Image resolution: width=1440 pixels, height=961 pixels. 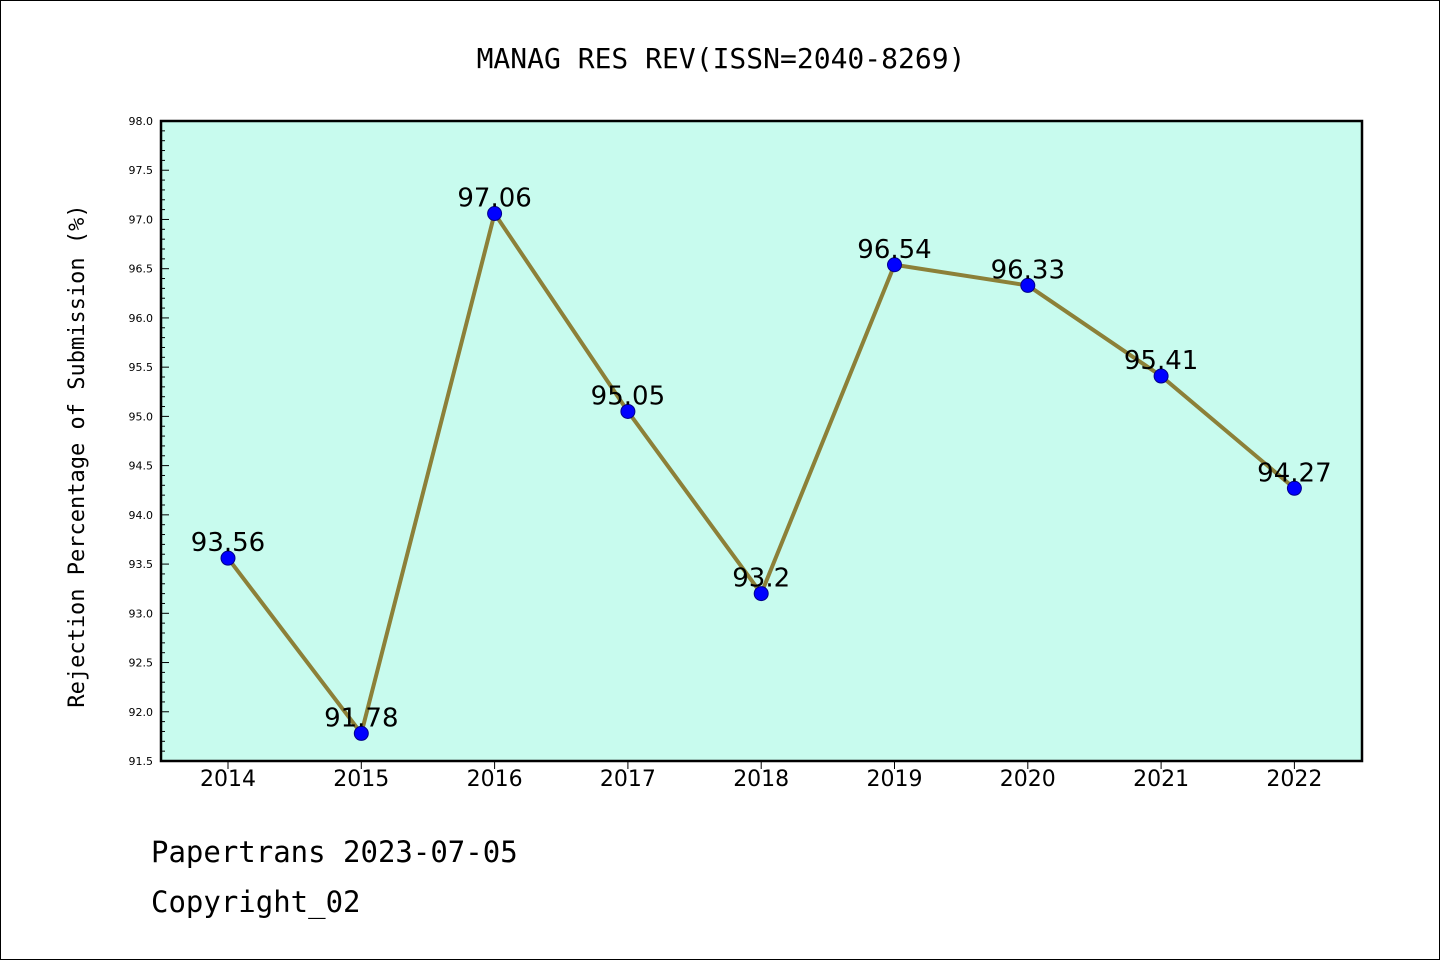 I want to click on data-label: 96.54, so click(x=894, y=250).